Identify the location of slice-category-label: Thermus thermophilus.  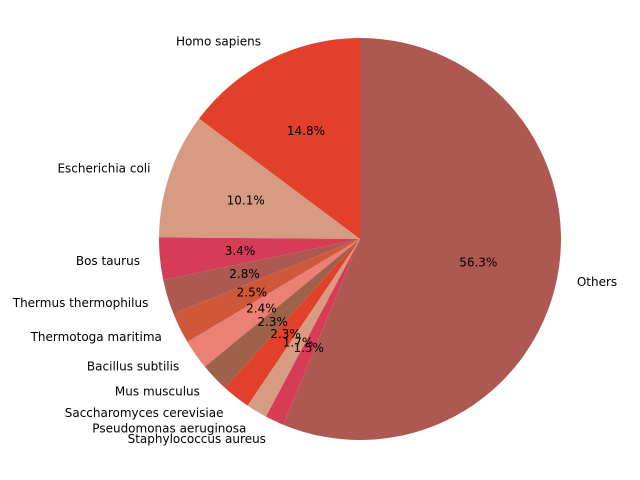
(80, 303).